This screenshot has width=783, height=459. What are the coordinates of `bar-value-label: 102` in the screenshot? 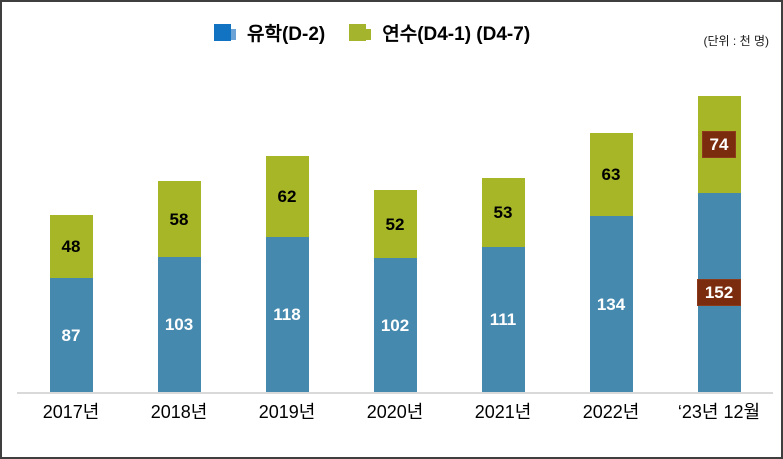 It's located at (395, 325).